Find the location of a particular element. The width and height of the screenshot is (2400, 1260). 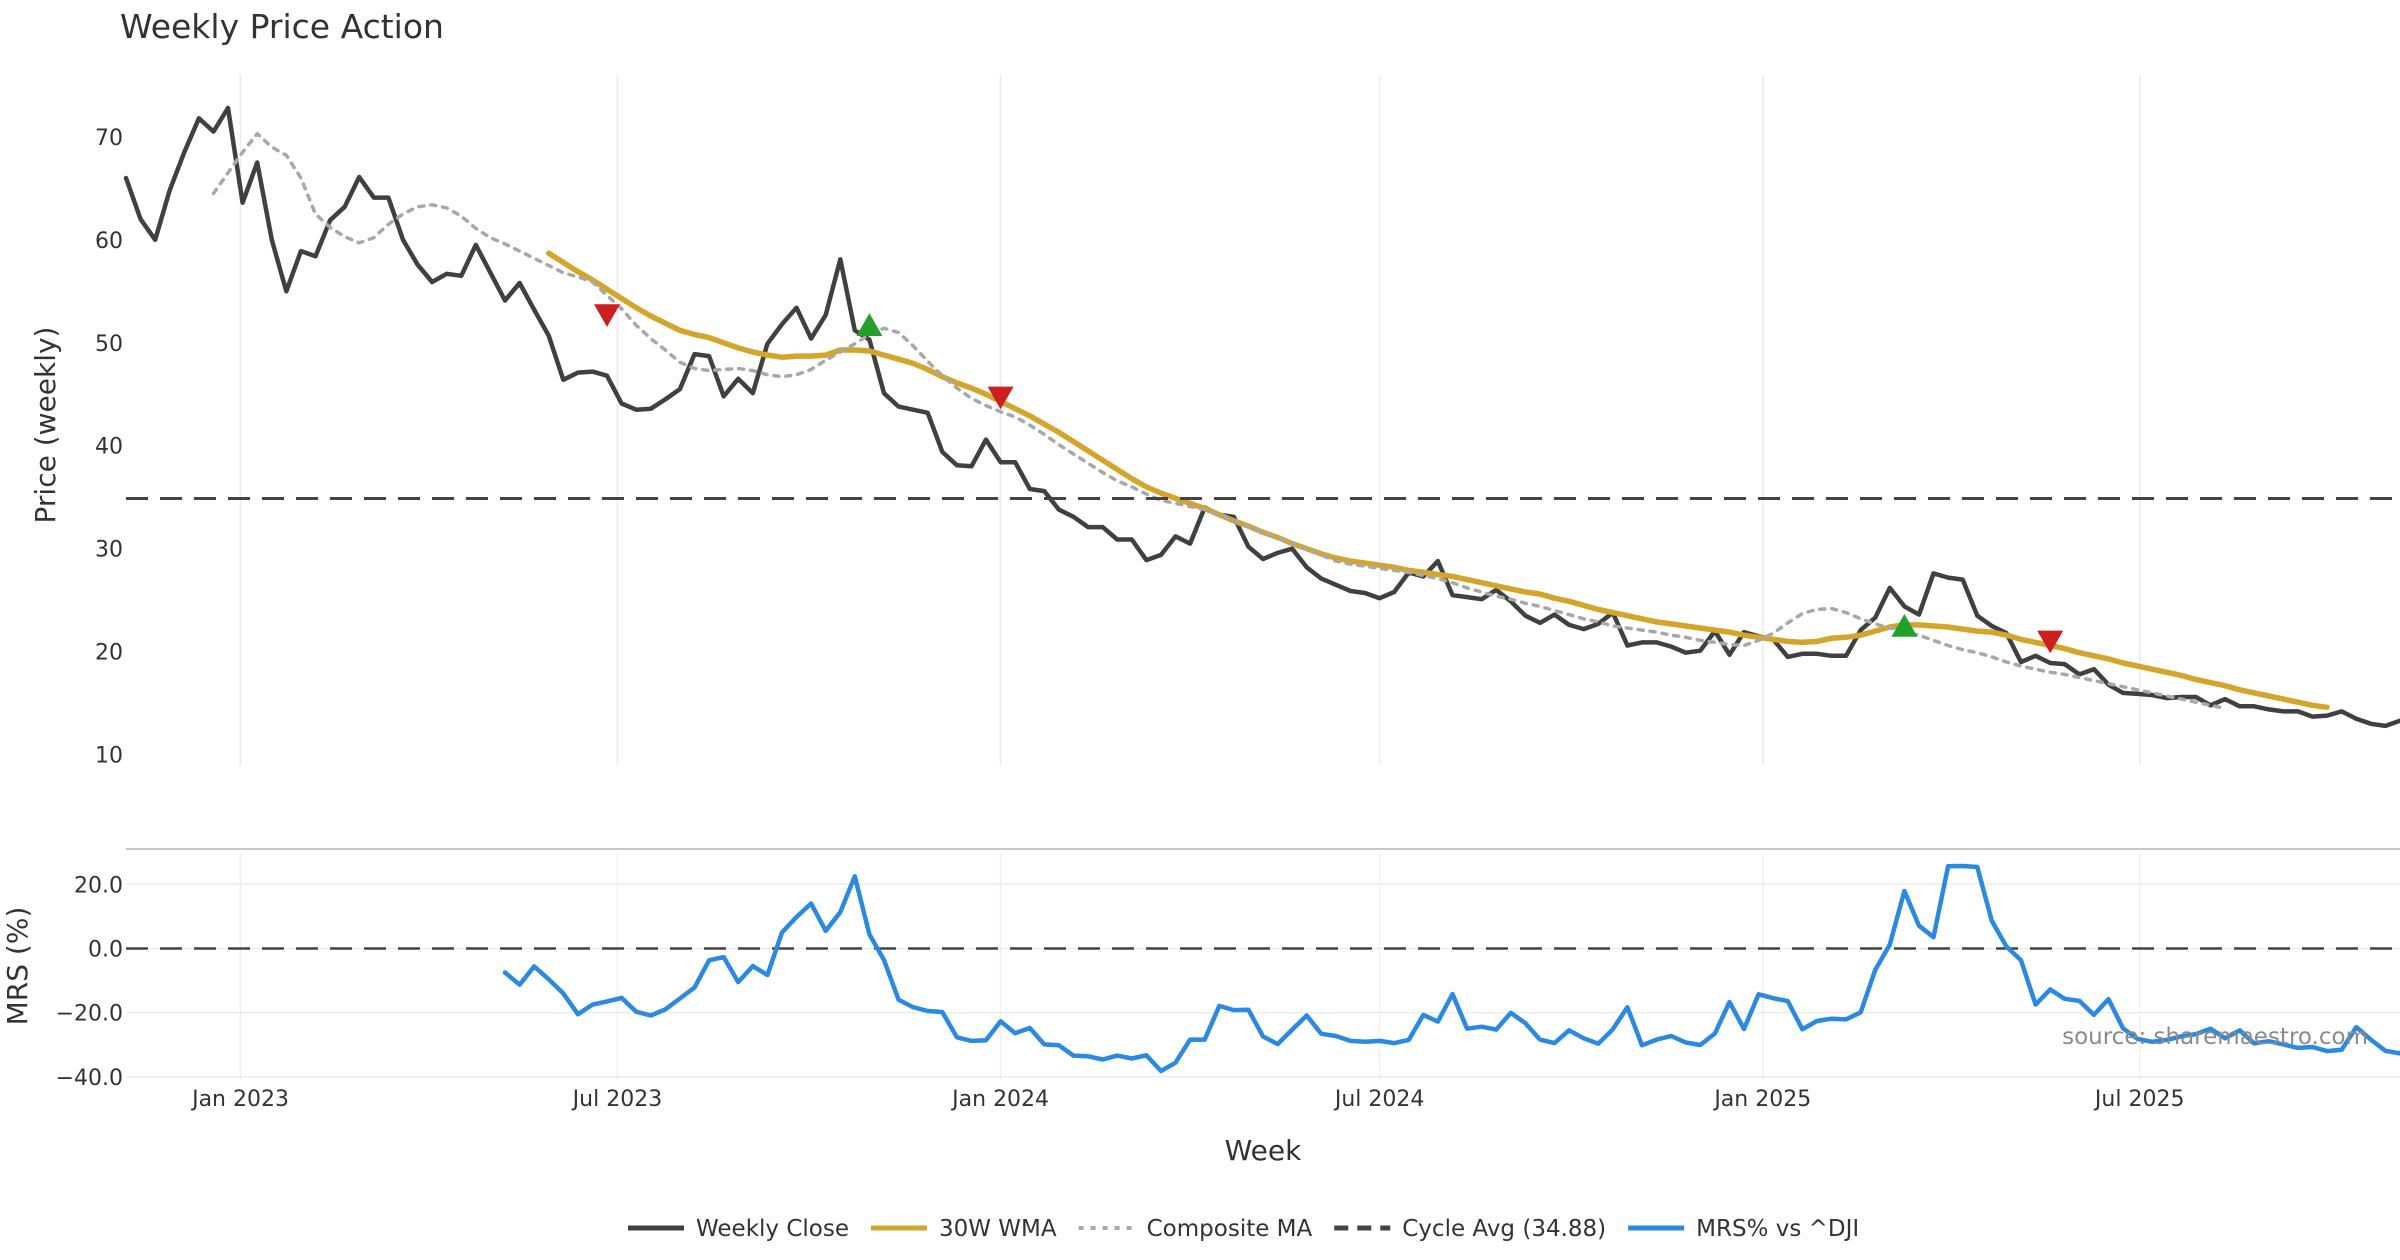

mrs-y-tick-2: 0.0 is located at coordinates (105, 949).